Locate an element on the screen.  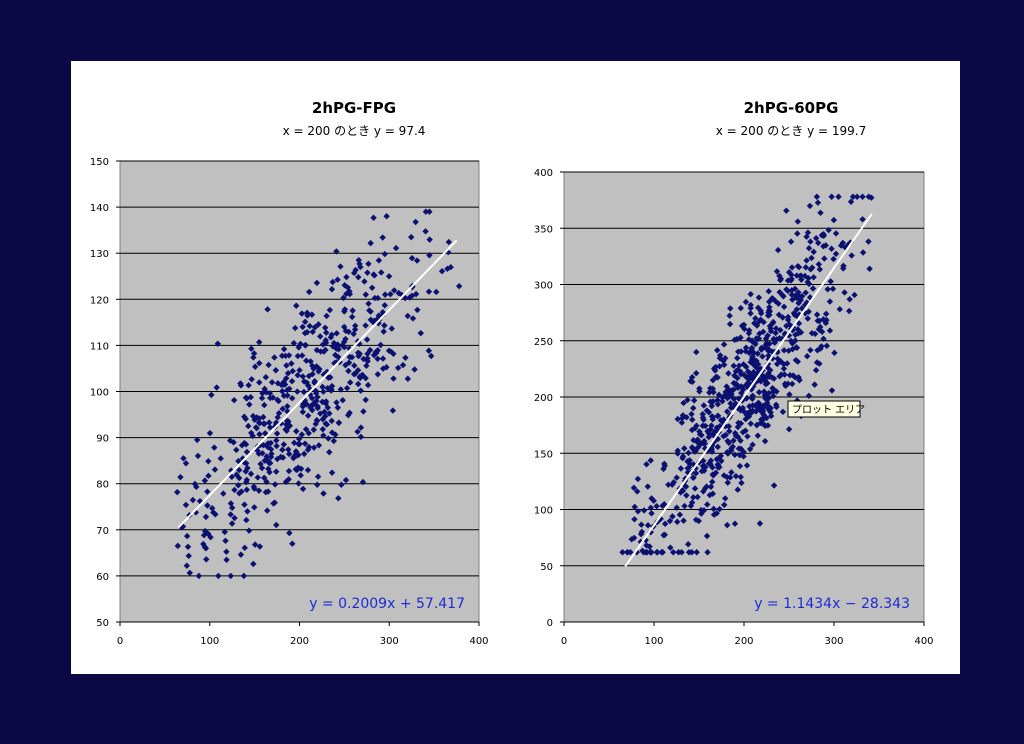
y-tick-label: 130 is located at coordinates (99, 254).